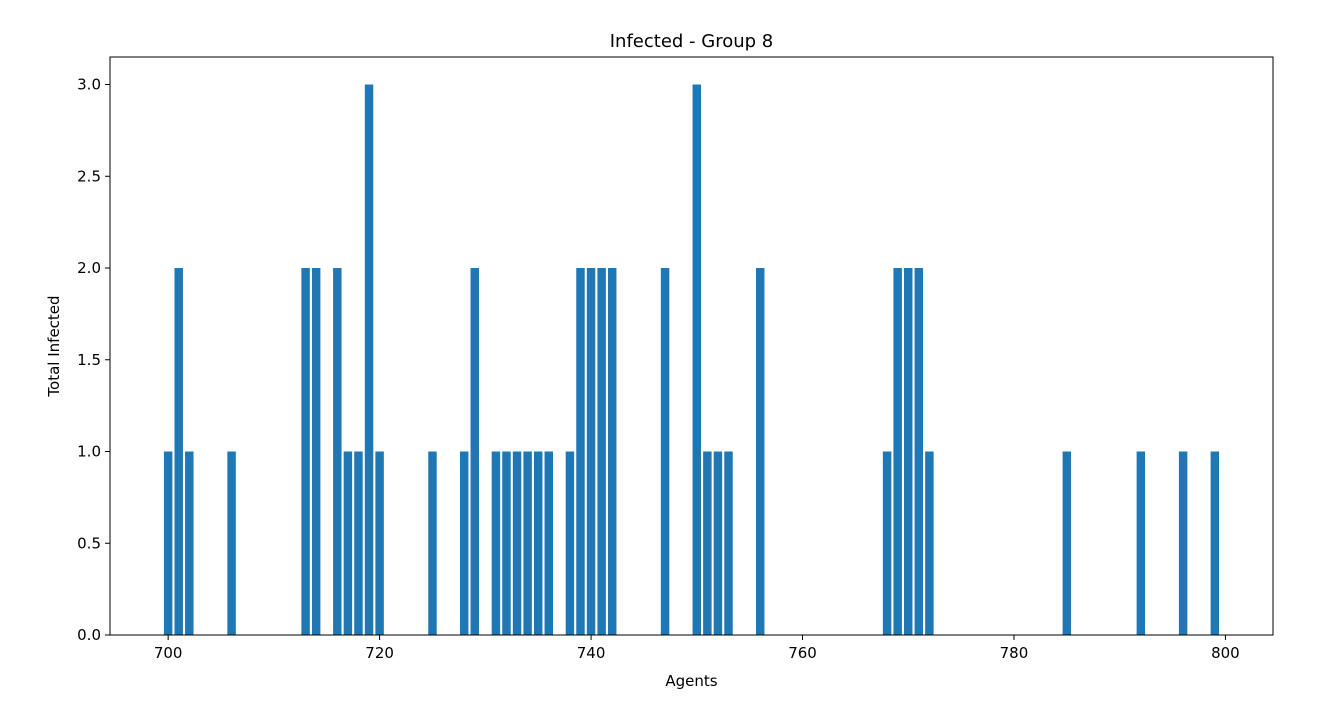 The width and height of the screenshot is (1326, 707). What do you see at coordinates (1225, 653) in the screenshot?
I see `x-tick-label: 800` at bounding box center [1225, 653].